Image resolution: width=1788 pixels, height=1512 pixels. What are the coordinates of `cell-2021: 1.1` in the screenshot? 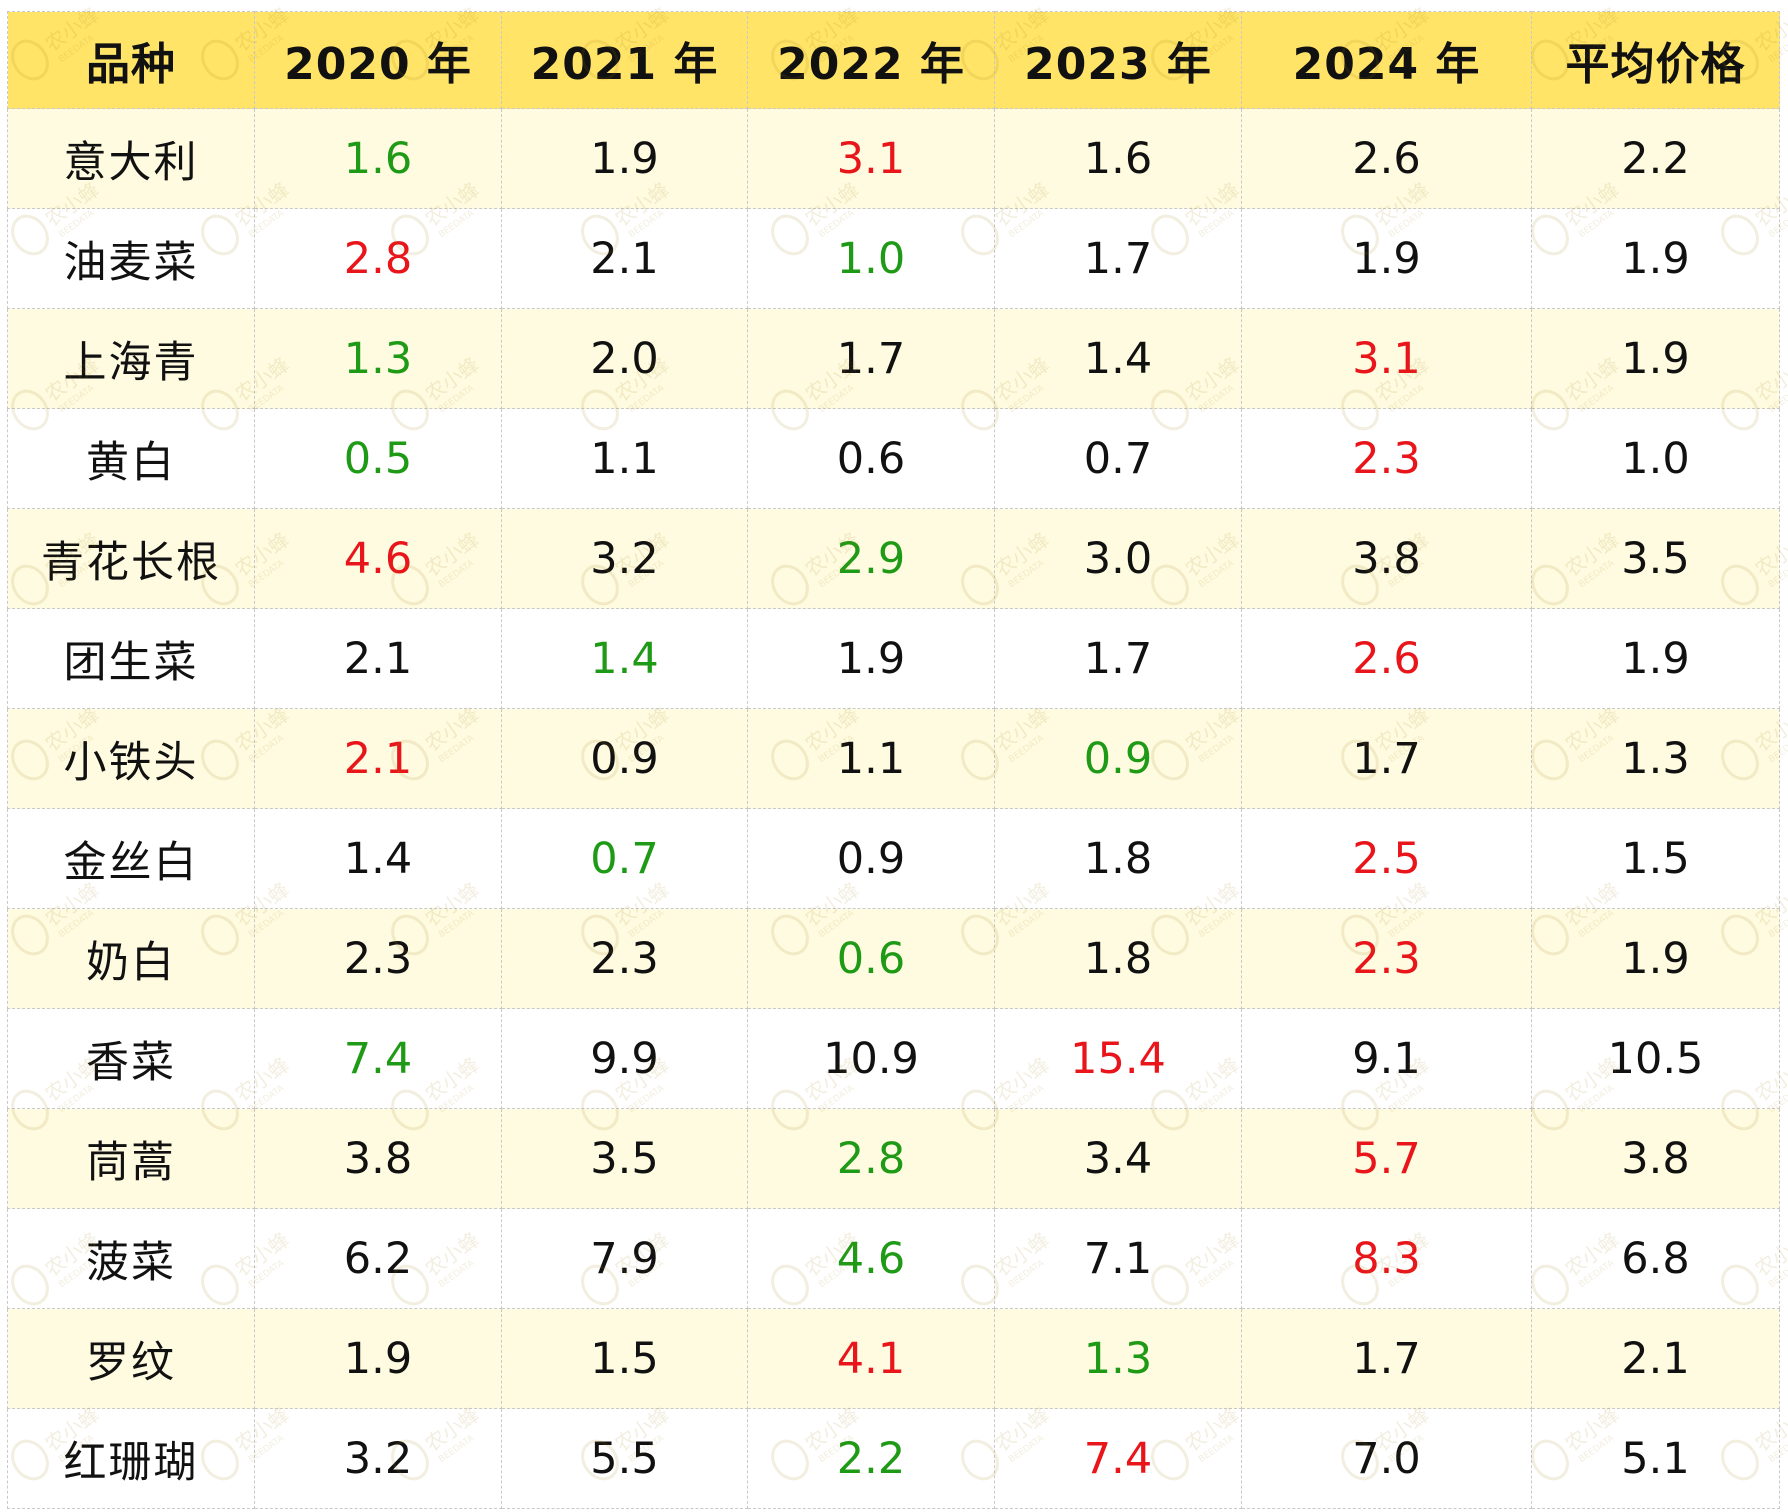 It's located at (624, 458).